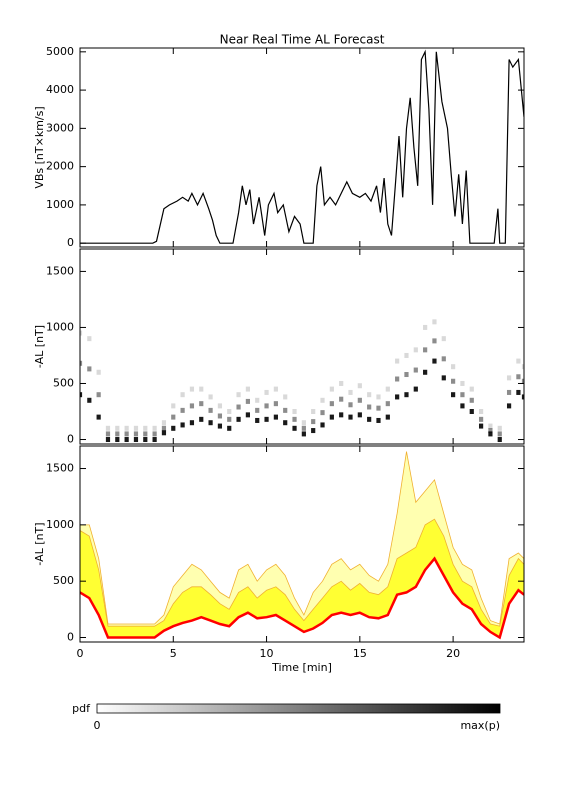  I want to click on y-tick-label: 3000, so click(60, 127).